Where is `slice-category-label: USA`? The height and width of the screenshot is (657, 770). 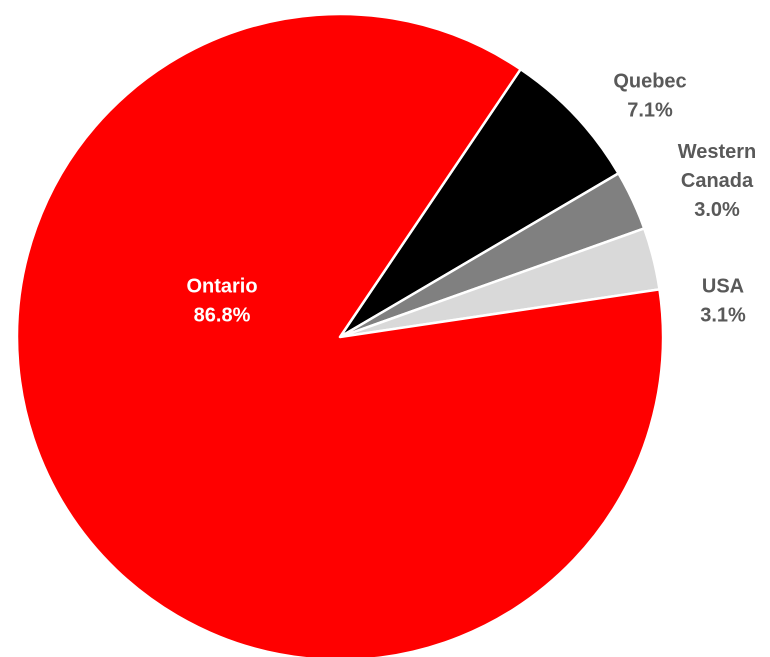 slice-category-label: USA is located at coordinates (723, 287).